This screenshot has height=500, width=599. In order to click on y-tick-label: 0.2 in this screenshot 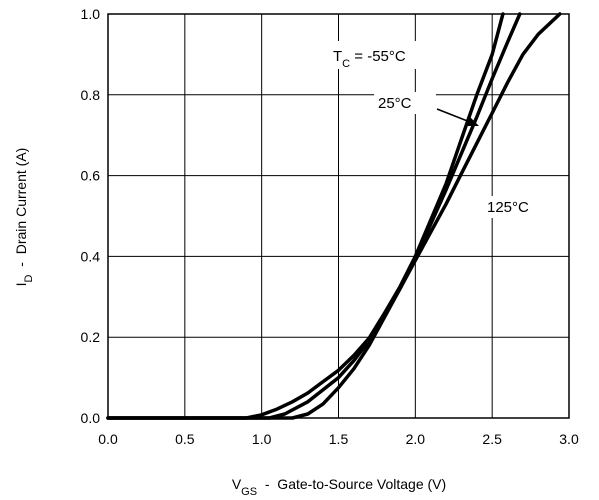, I will do `click(91, 337)`.